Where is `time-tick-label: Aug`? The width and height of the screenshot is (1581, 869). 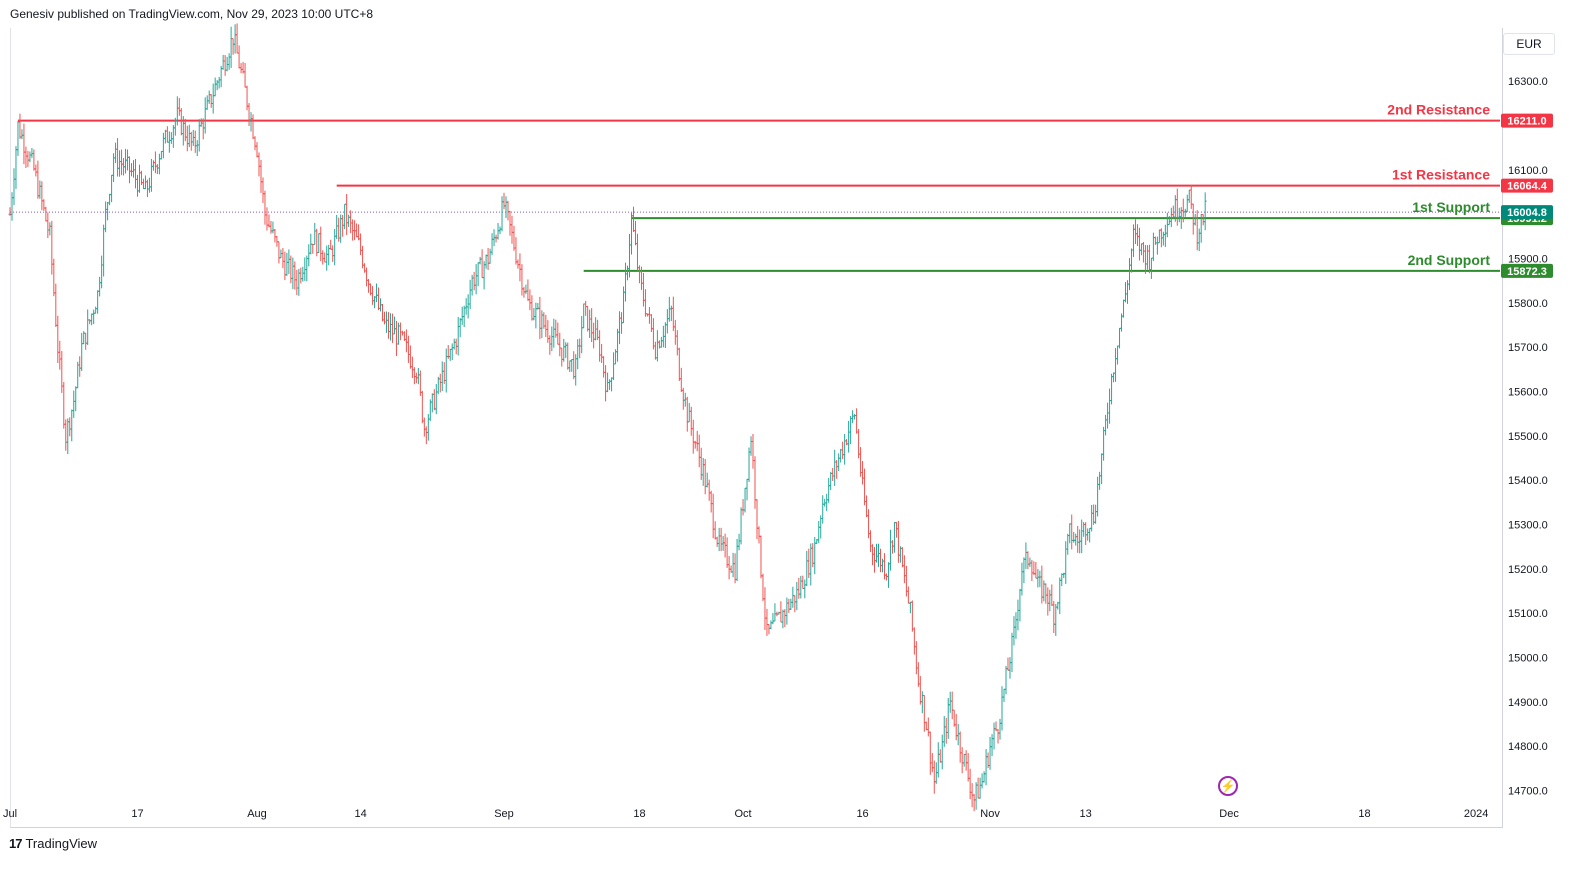
time-tick-label: Aug is located at coordinates (257, 814).